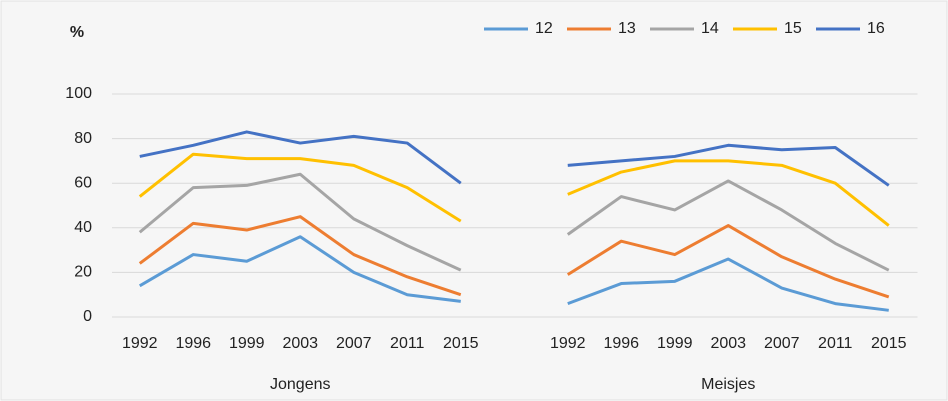  Describe the element at coordinates (83, 138) in the screenshot. I see `y-tick-label: 80` at that location.